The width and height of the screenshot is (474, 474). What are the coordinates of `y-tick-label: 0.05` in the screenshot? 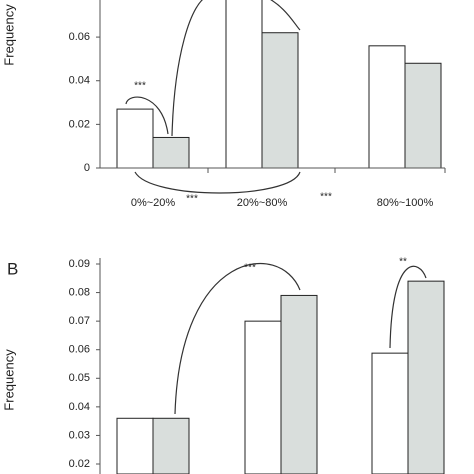 It's located at (79, 378).